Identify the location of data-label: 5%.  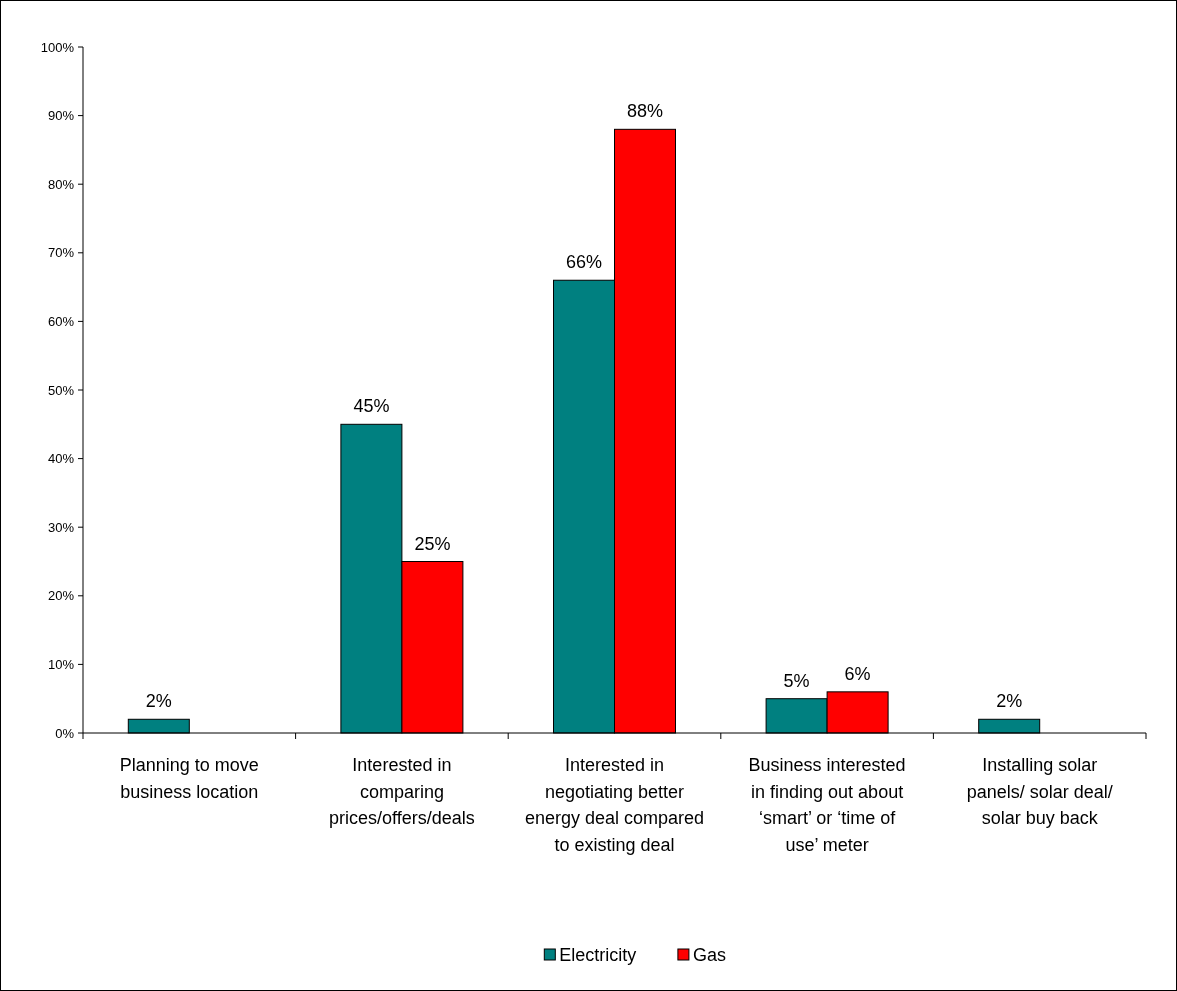
(796, 680).